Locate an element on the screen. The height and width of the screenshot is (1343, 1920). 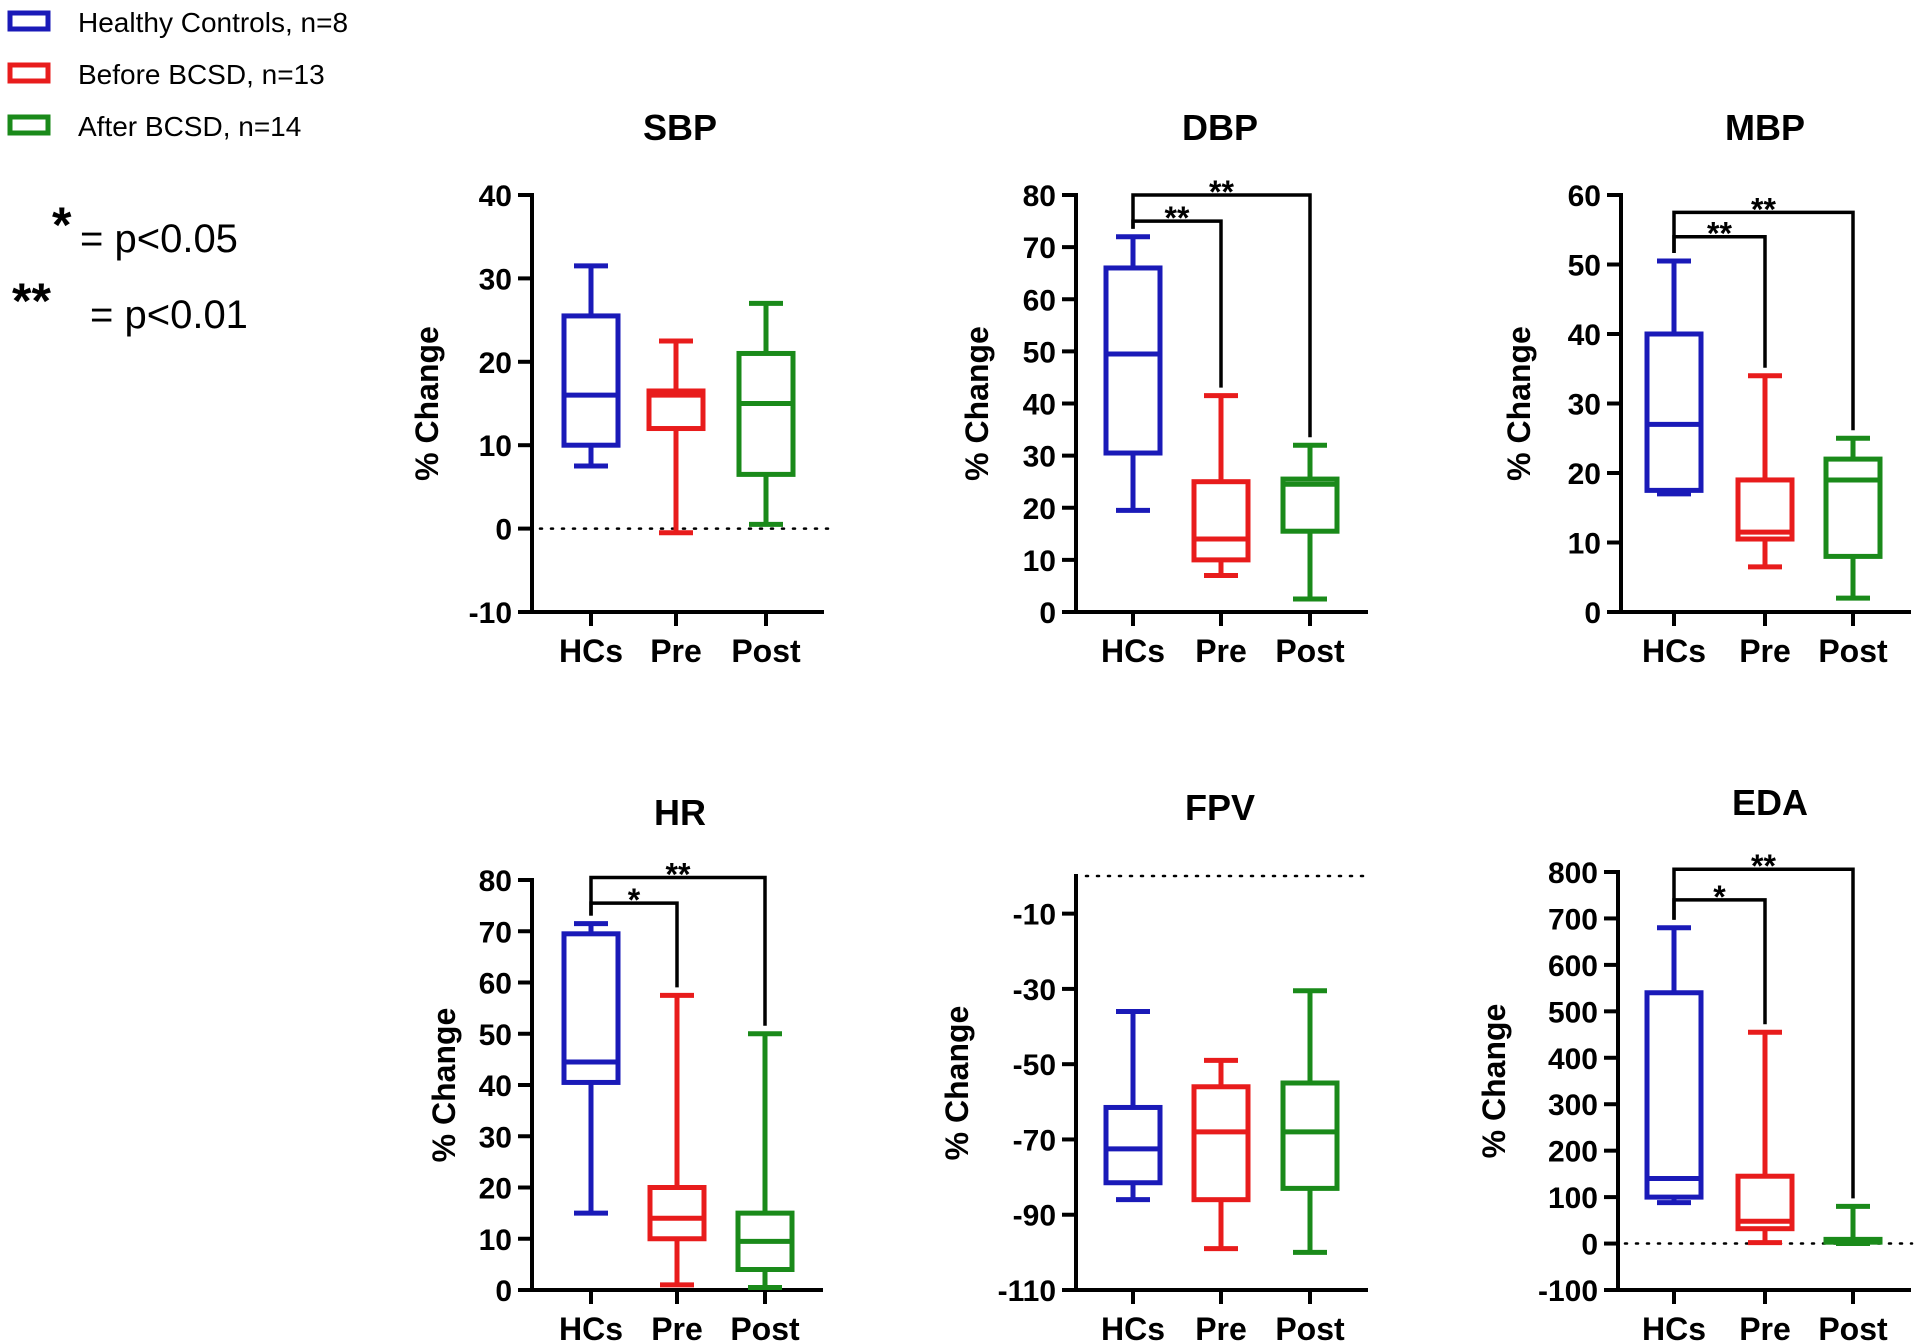
y-tick-label-mbp: 10 is located at coordinates (1584, 544).